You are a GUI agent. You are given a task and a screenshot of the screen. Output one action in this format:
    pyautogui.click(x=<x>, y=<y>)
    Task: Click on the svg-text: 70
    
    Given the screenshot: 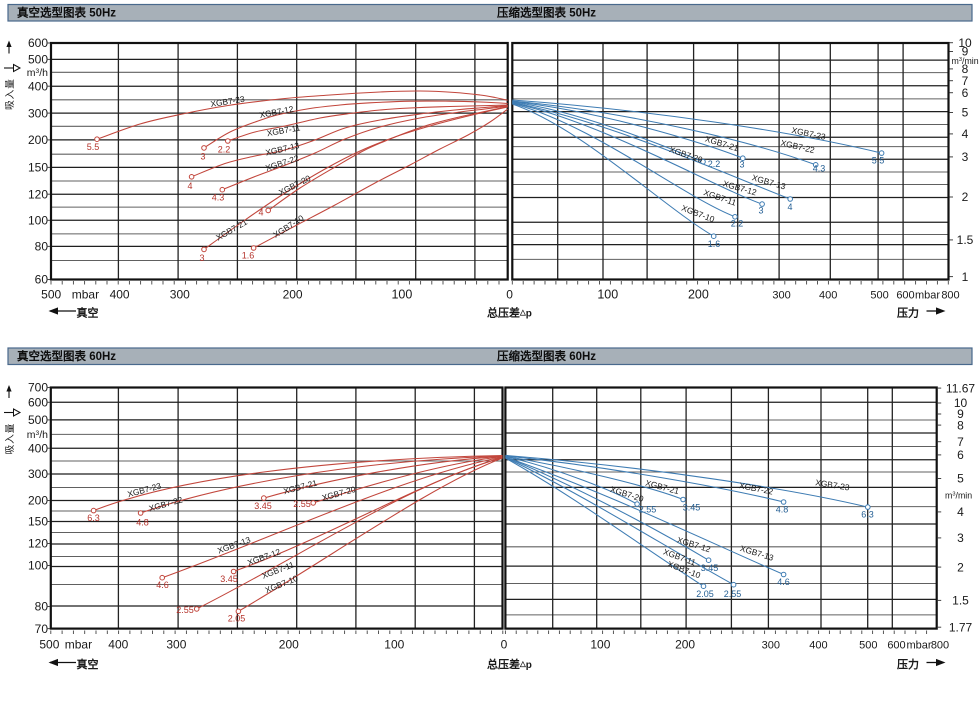 What is the action you would take?
    pyautogui.click(x=42, y=629)
    